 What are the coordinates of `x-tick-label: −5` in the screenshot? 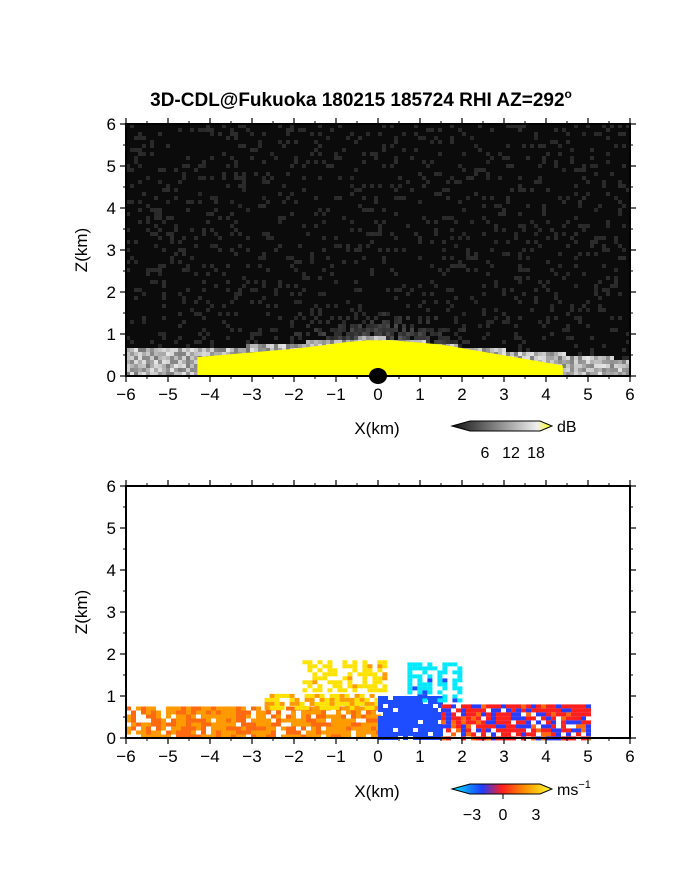 It's located at (167, 756).